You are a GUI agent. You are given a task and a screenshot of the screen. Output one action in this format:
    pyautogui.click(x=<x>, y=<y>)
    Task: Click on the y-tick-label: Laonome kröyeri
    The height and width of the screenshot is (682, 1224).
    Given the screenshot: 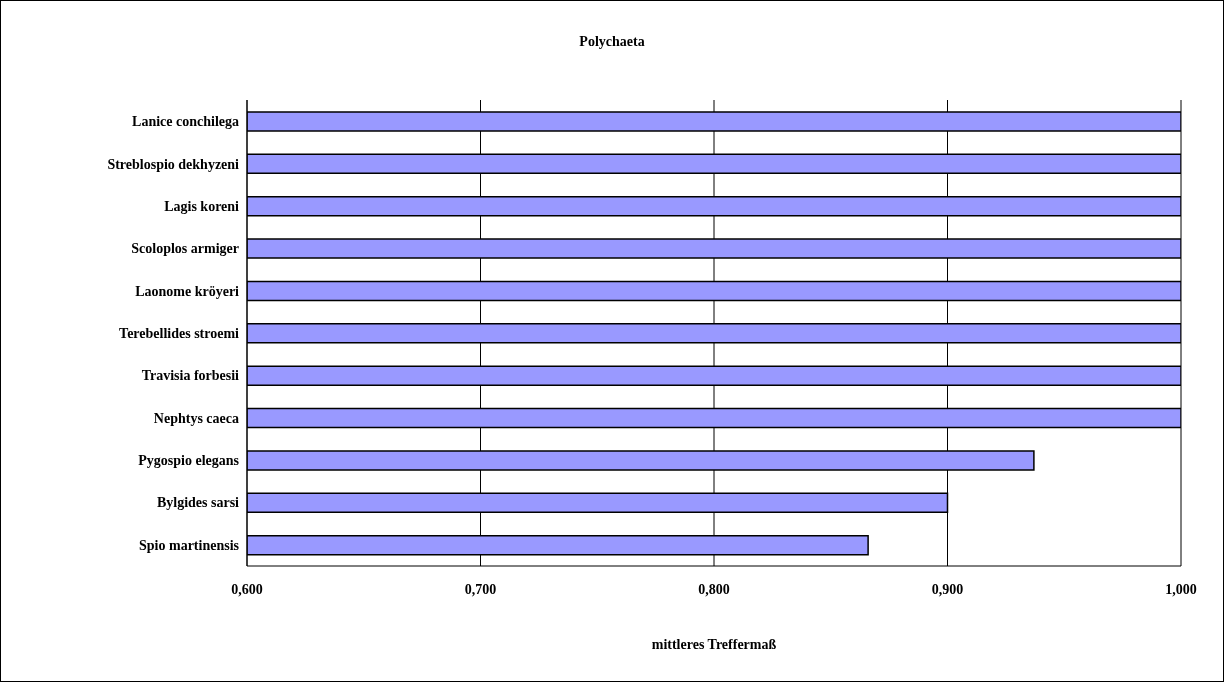 What is the action you would take?
    pyautogui.click(x=187, y=291)
    